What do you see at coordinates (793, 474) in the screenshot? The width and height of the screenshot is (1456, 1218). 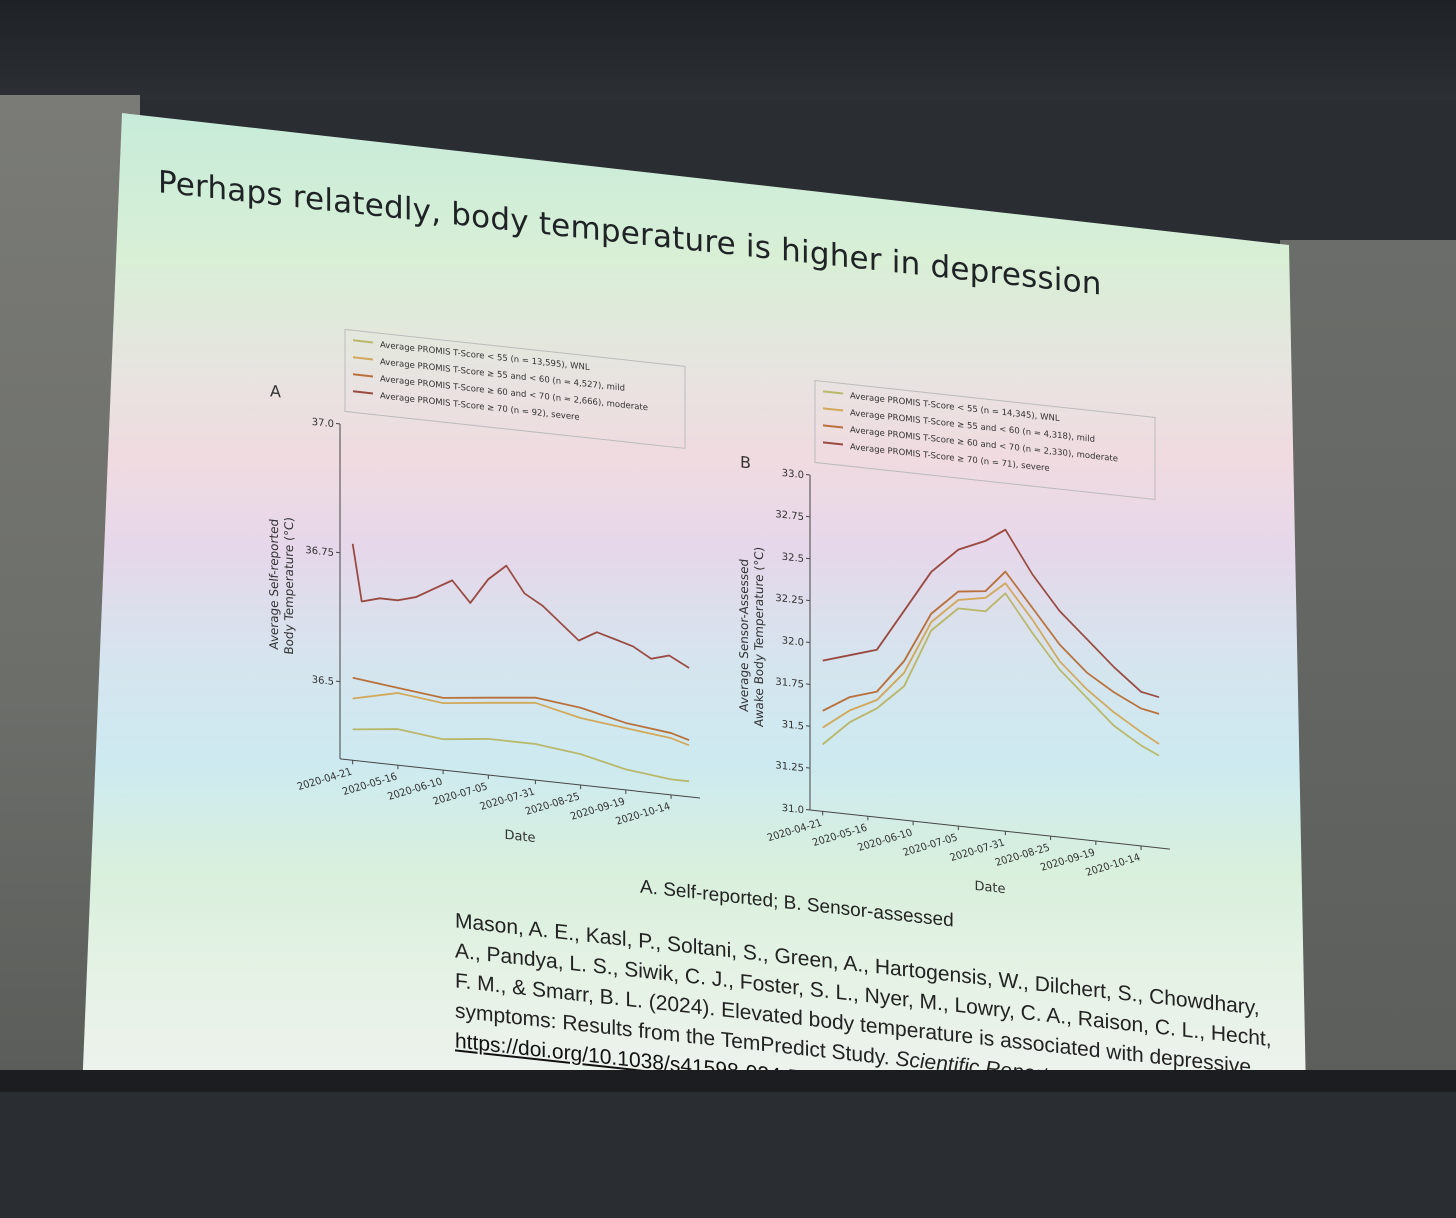 I see `y-tick-label: 33.0` at bounding box center [793, 474].